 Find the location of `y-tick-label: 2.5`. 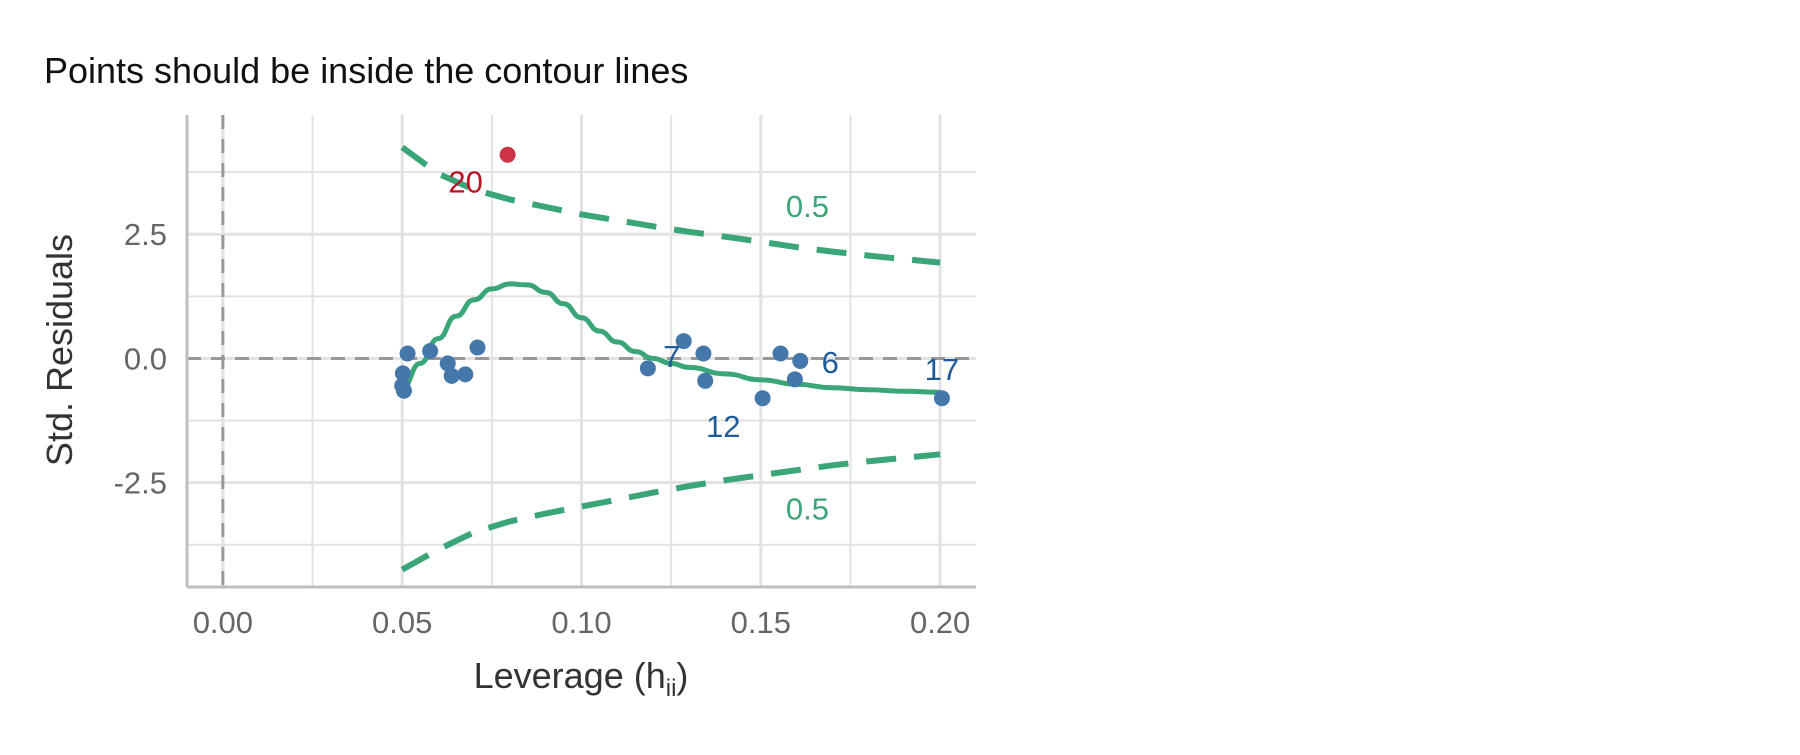

y-tick-label: 2.5 is located at coordinates (145, 234).